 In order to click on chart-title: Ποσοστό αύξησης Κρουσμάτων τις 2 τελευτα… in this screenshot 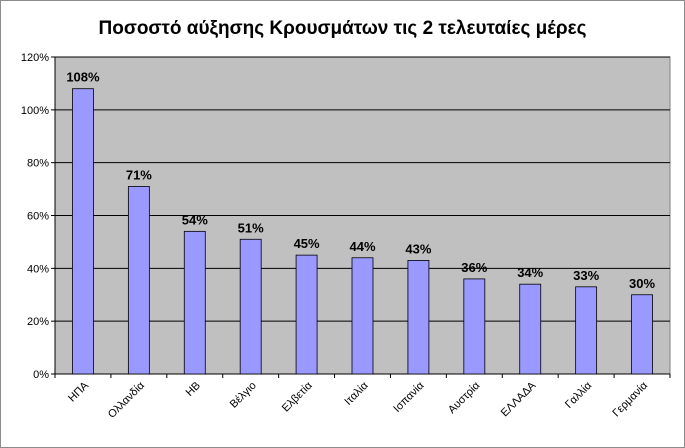, I will do `click(342, 28)`.